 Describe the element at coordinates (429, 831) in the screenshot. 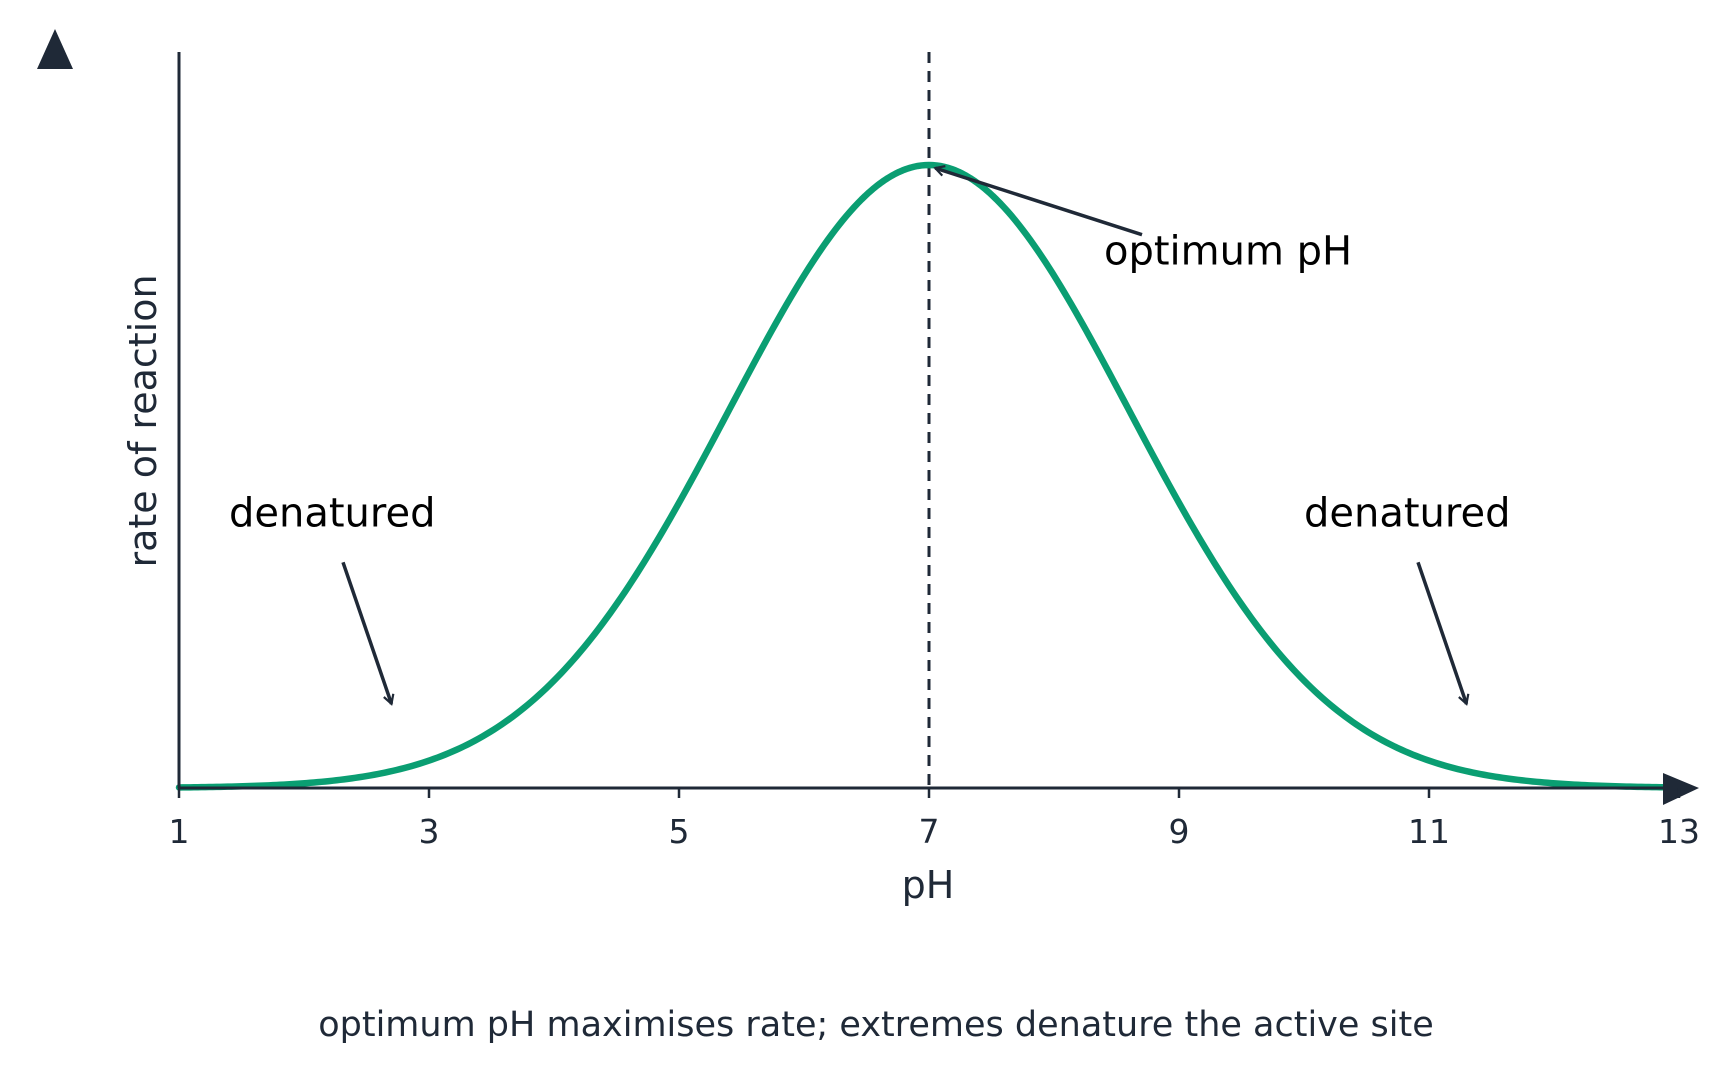

I see `x-tick-label-3: 3` at that location.